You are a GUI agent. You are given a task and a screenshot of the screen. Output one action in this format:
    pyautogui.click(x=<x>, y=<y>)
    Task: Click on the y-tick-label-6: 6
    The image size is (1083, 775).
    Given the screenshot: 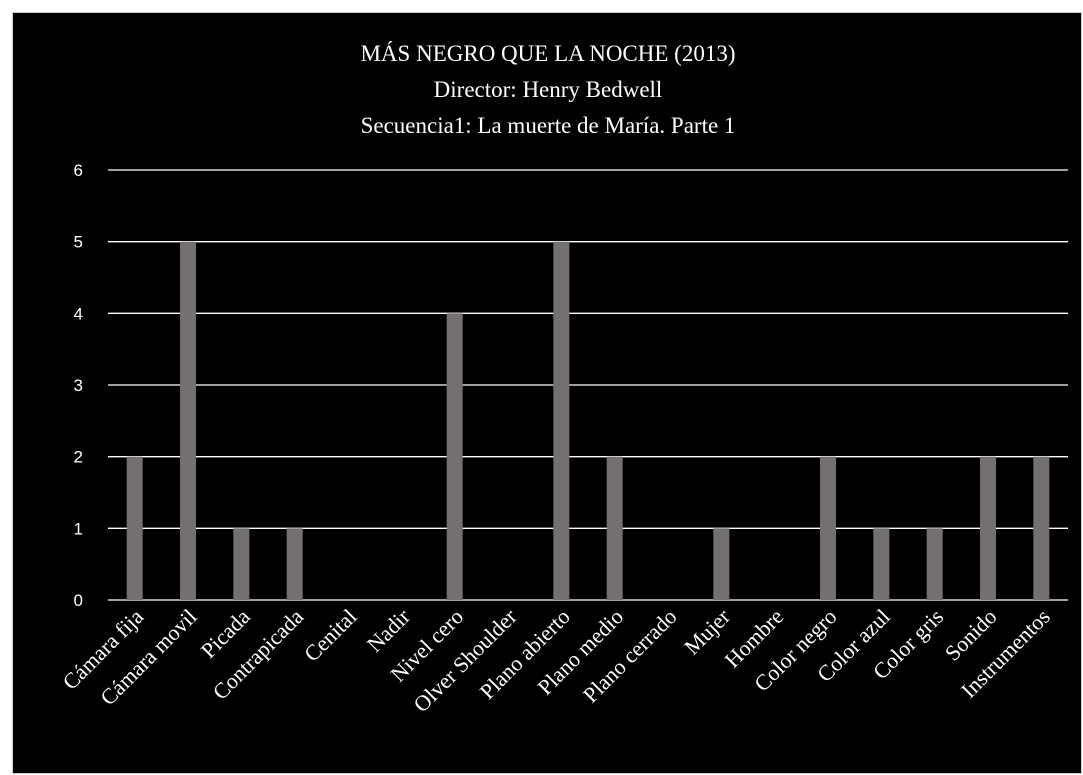 What is the action you would take?
    pyautogui.click(x=78, y=170)
    